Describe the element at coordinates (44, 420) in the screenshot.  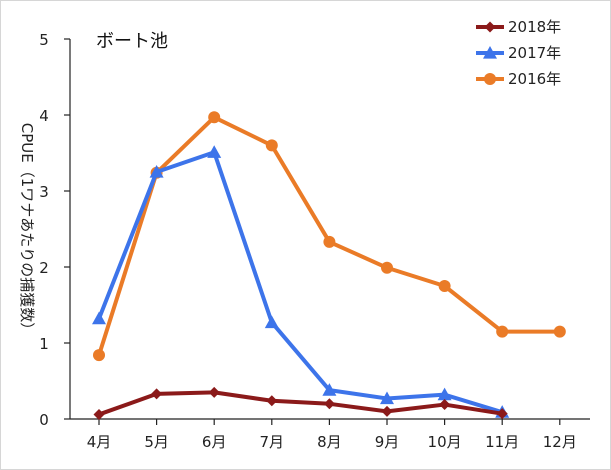
I see `y-tick-label: 0` at that location.